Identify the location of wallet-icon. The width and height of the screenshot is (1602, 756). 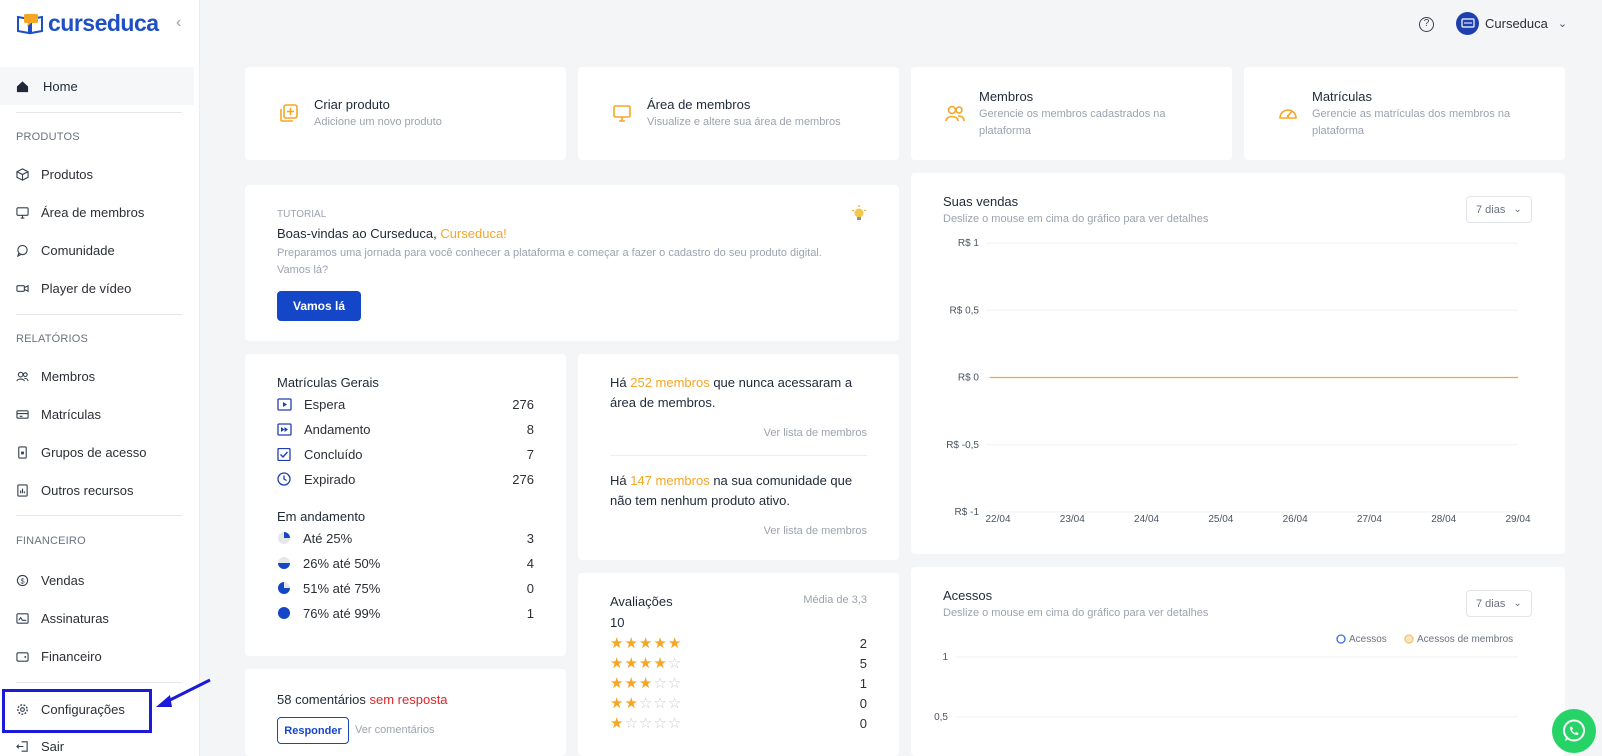
(22, 656).